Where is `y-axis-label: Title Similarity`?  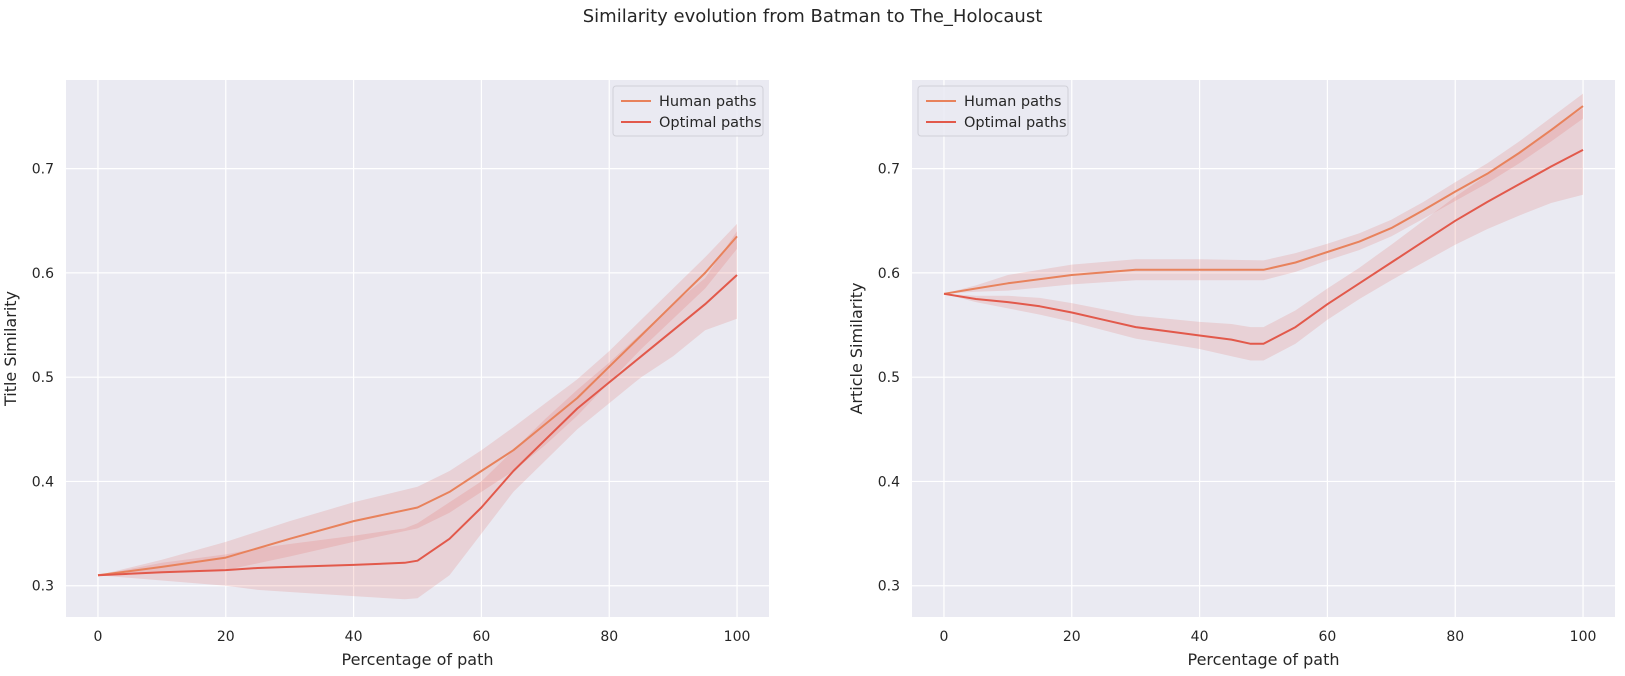
y-axis-label: Title Similarity is located at coordinates (10, 349).